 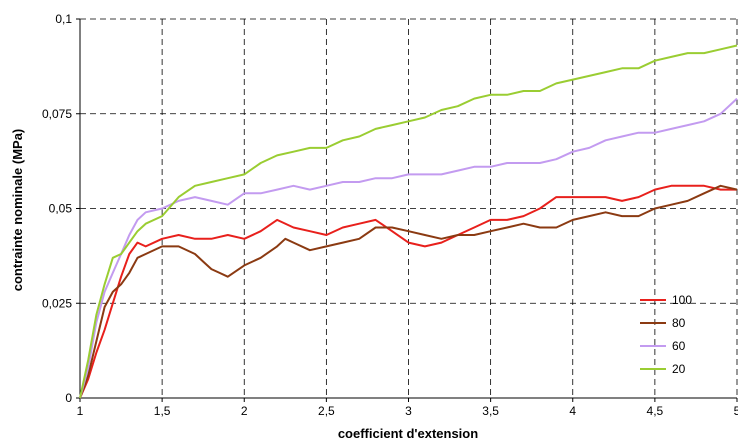 I want to click on y-tick-label: 0,075, so click(x=57, y=114).